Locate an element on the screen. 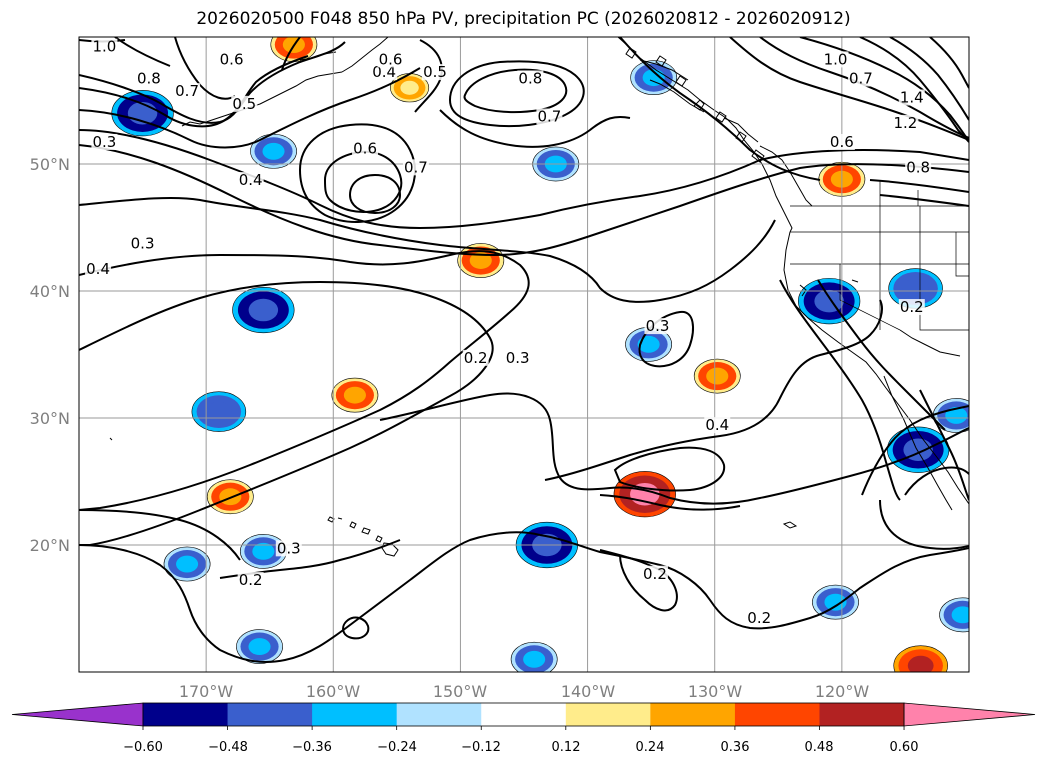 The image size is (1047, 765). colorbar-tick-label: −0.36 is located at coordinates (312, 747).